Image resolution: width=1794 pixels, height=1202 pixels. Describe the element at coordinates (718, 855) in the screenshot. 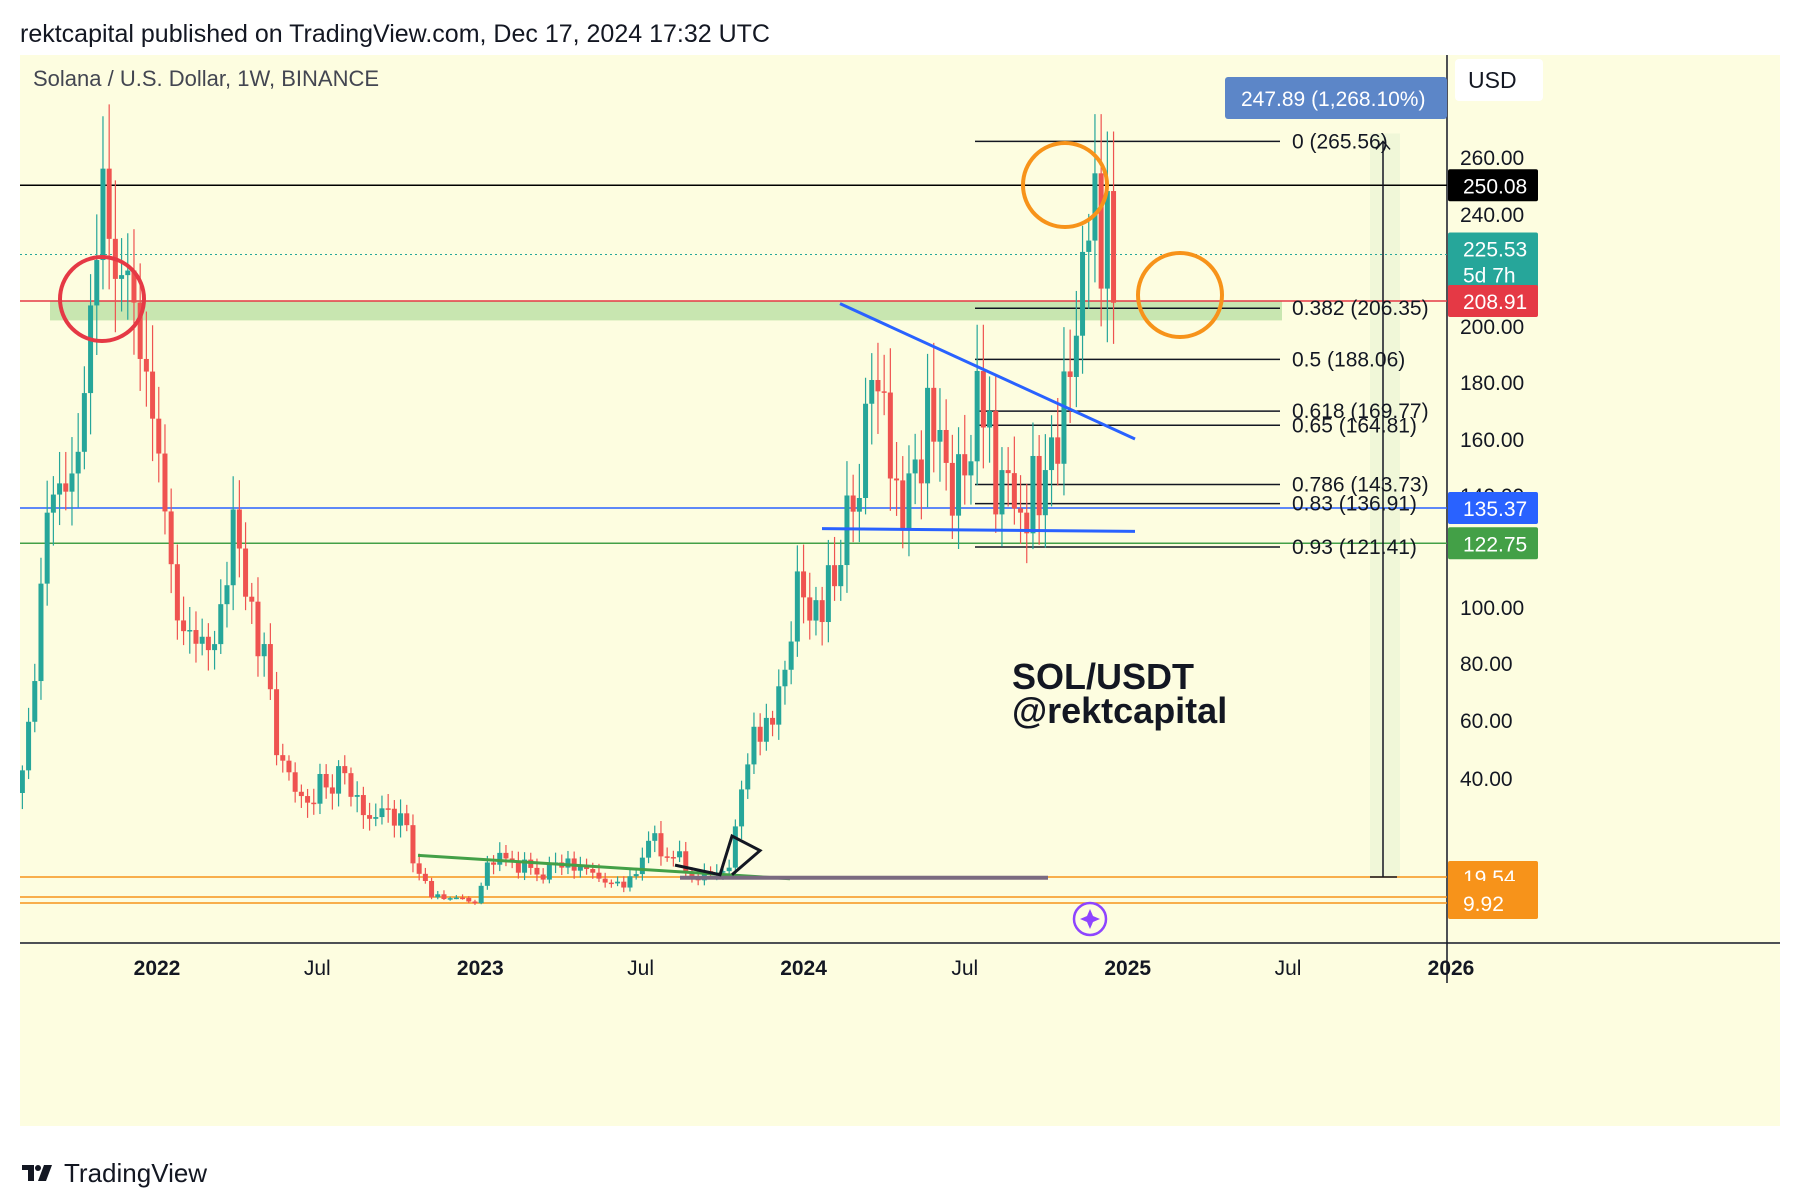

I see `breakout-arrow-icon` at that location.